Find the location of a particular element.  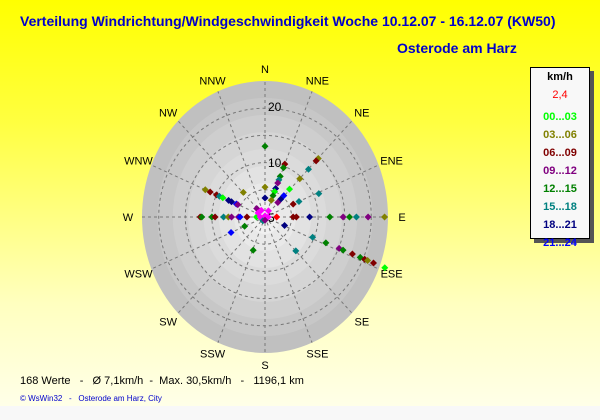

ring-label-20: 20 is located at coordinates (275, 107).